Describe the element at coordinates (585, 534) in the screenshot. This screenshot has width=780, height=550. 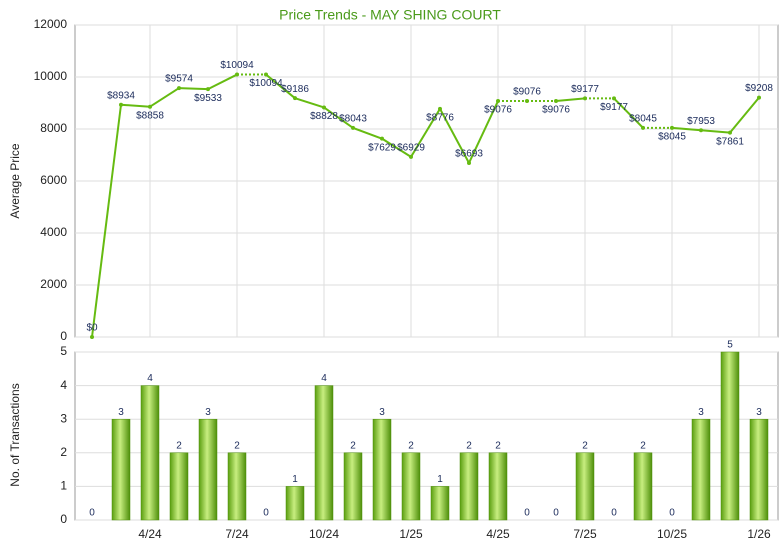
I see `x-tick-label: 7/25` at that location.